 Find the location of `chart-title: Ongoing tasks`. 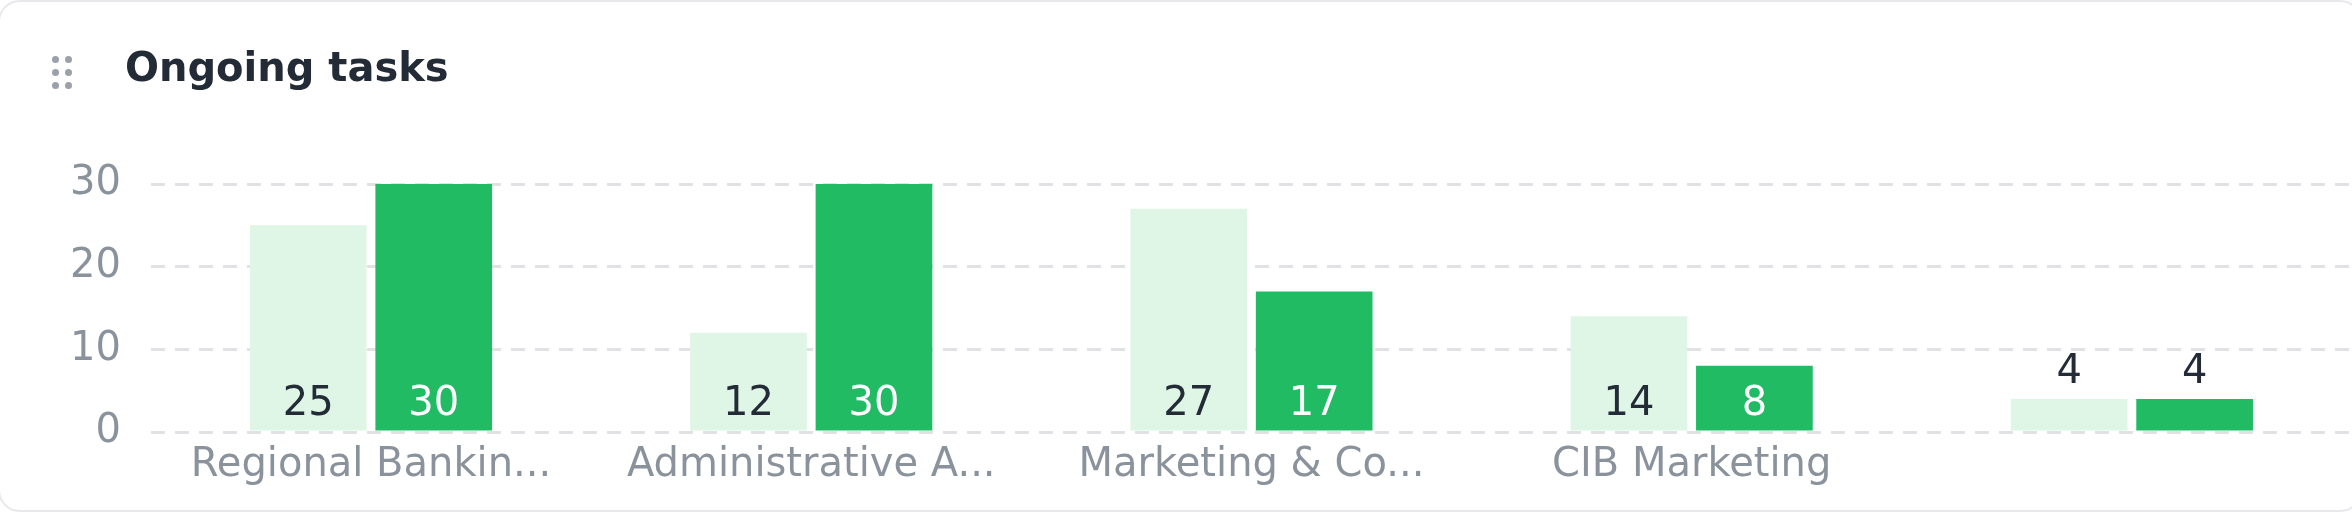

chart-title: Ongoing tasks is located at coordinates (287, 67).